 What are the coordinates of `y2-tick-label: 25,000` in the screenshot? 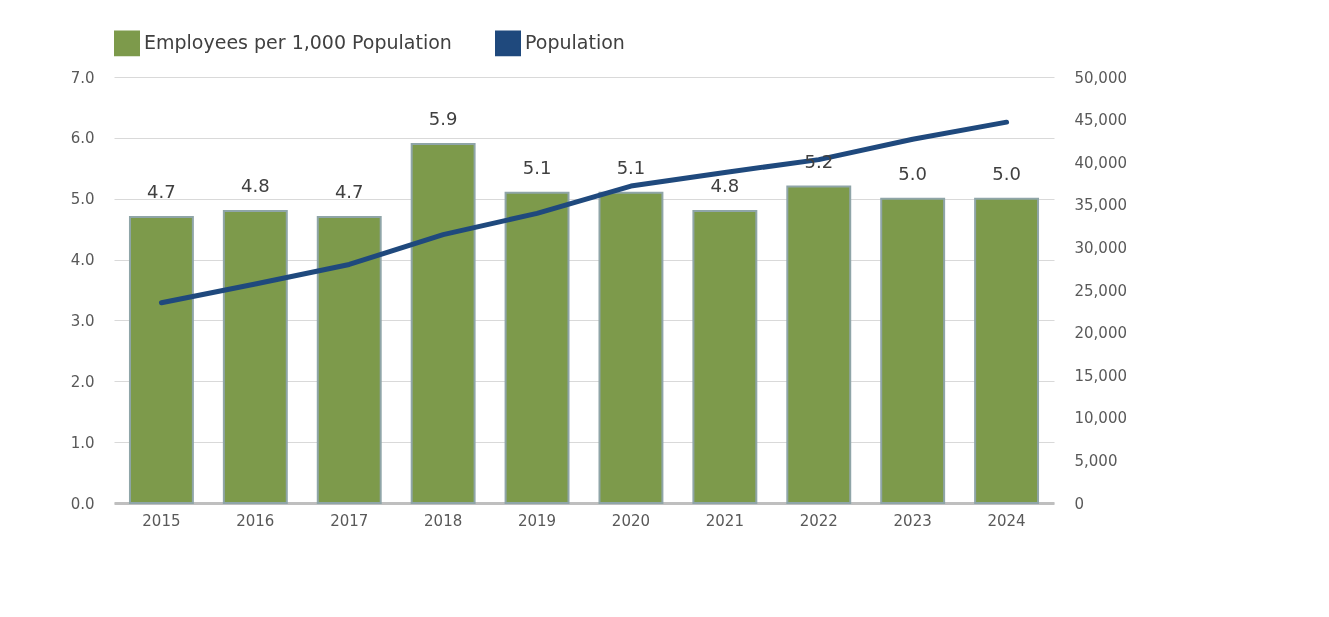 It's located at (1100, 290).